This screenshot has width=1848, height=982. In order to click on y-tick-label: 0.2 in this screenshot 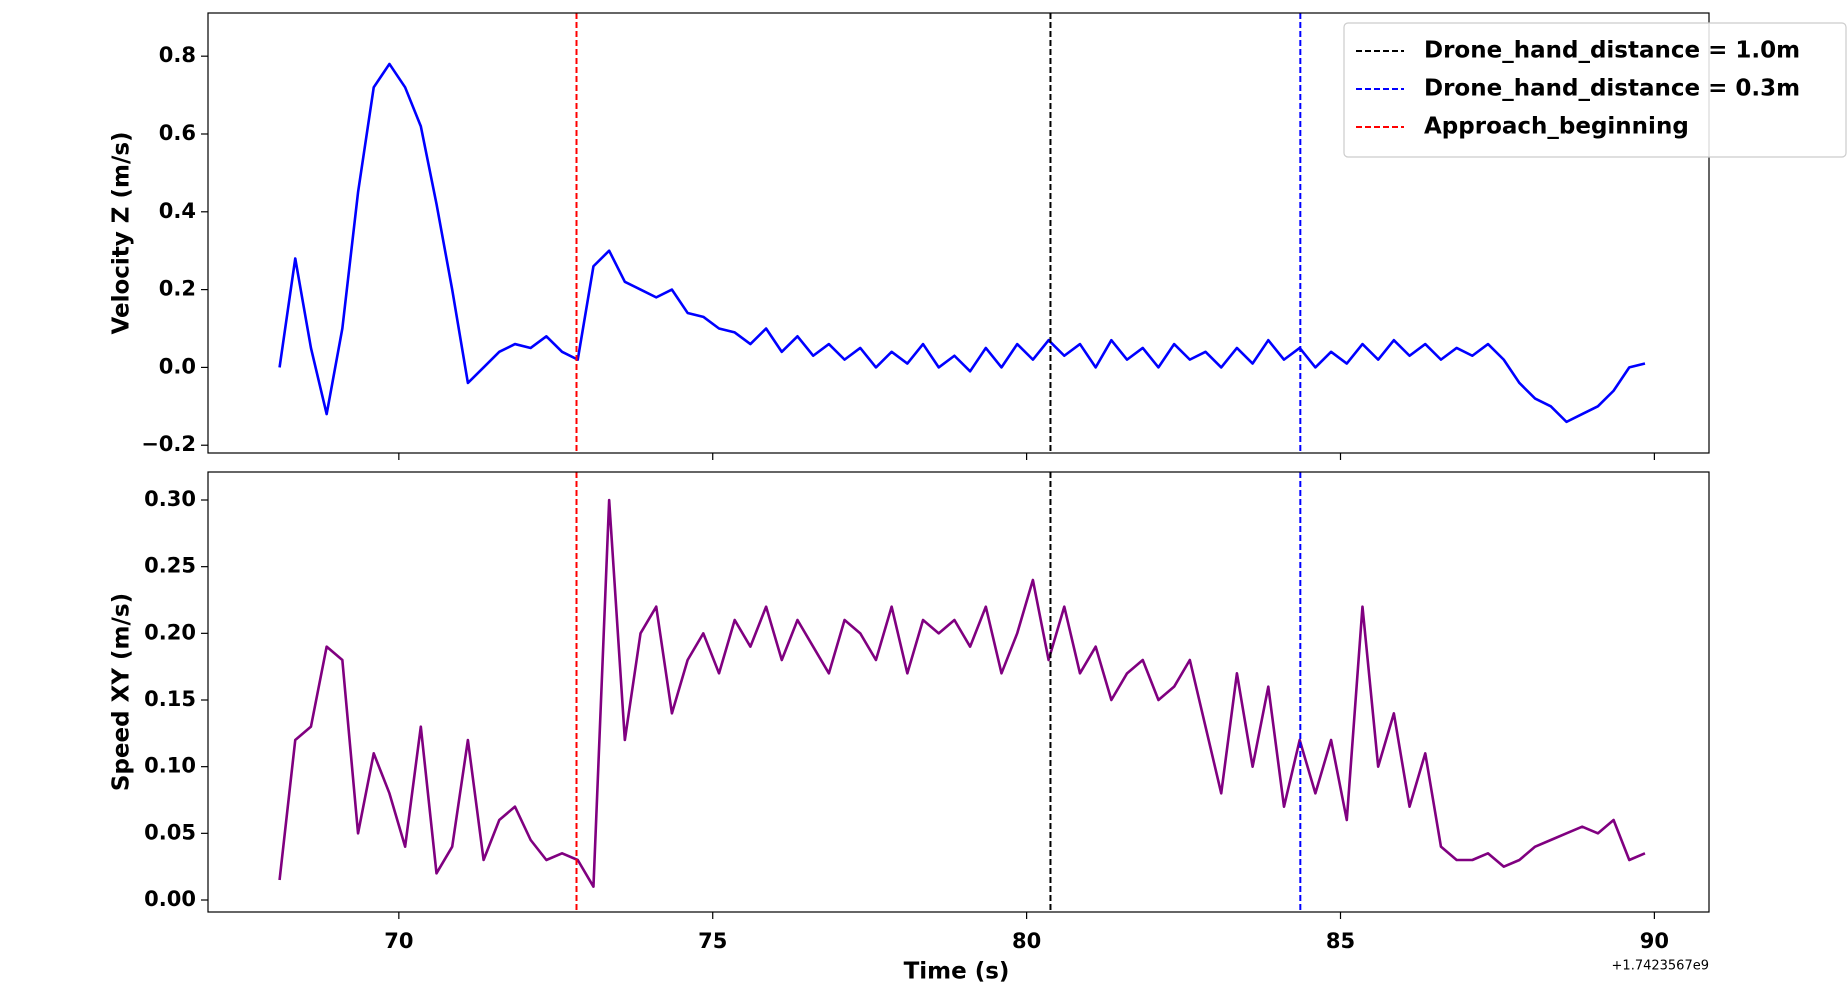, I will do `click(177, 289)`.